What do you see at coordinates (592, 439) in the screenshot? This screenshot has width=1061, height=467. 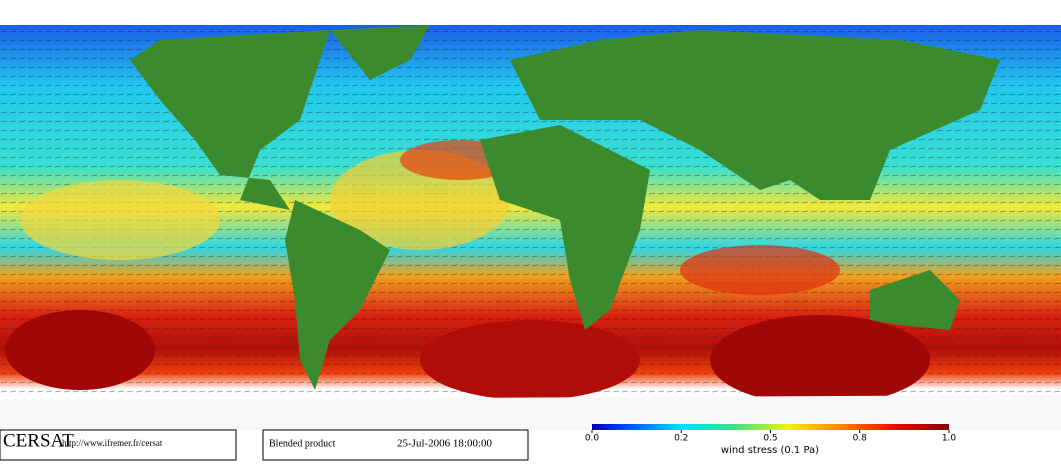 I see `colorbar-tick-label: 0.0` at bounding box center [592, 439].